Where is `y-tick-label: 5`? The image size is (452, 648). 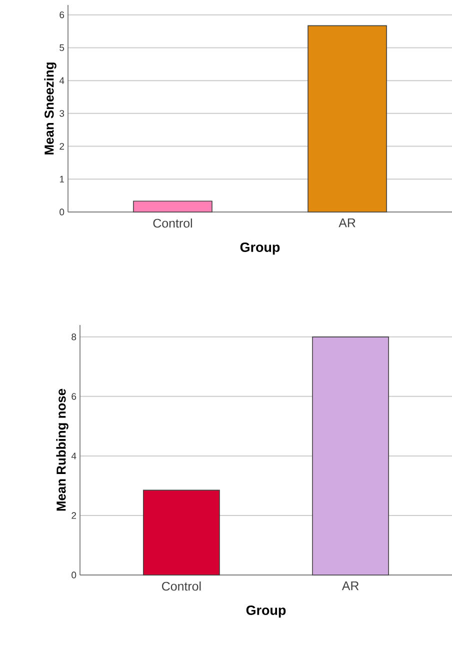
y-tick-label: 5 is located at coordinates (61, 48).